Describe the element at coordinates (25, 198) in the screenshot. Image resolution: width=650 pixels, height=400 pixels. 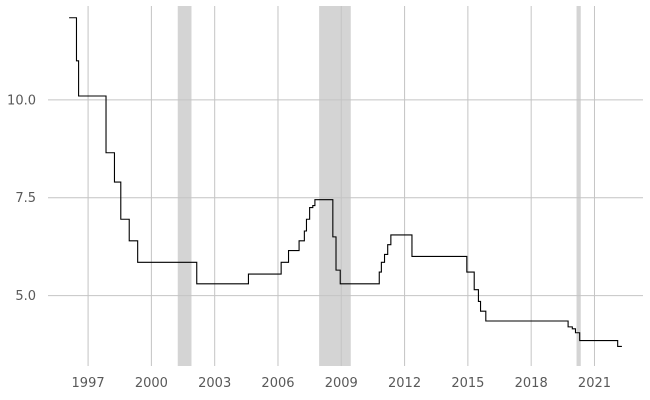
I see `y-tick-label: 7.5` at that location.